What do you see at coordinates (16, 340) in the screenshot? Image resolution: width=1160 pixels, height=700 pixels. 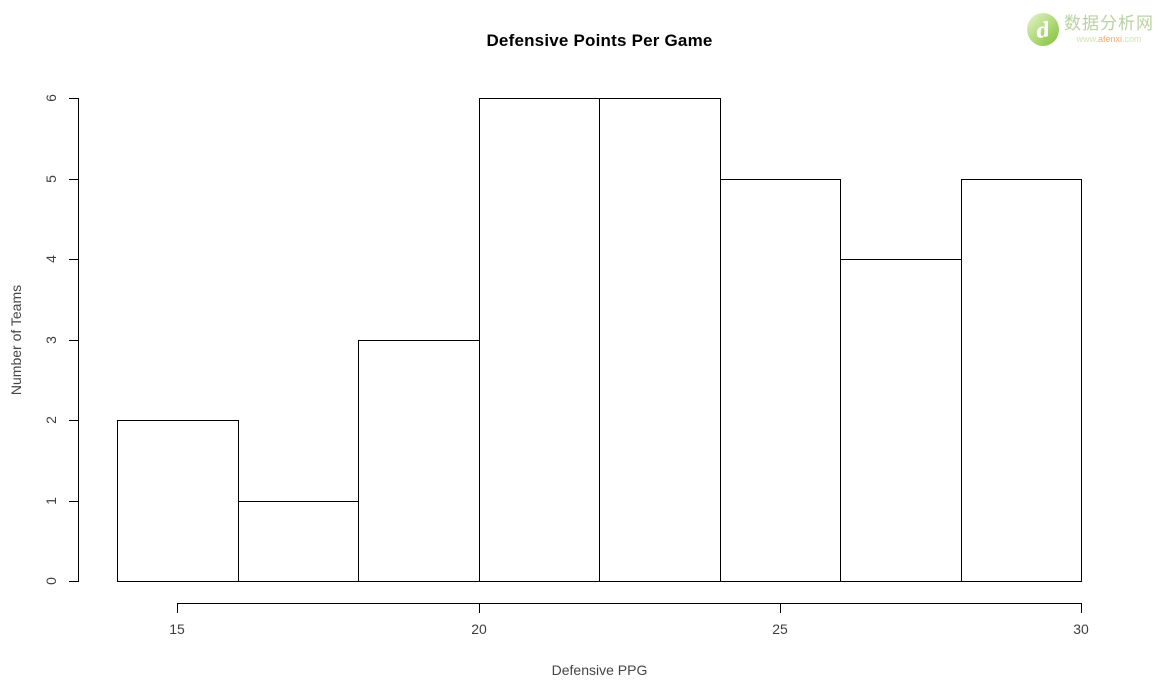 I see `y-axis-title: Number of Teams` at bounding box center [16, 340].